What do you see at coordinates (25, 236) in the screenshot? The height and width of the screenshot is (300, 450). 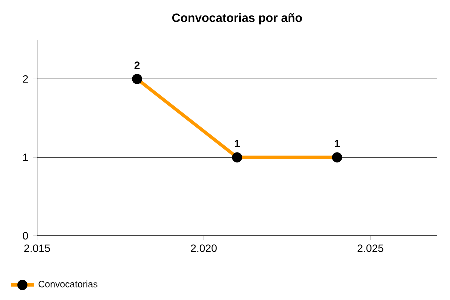 I see `y-tick-label: 0` at bounding box center [25, 236].